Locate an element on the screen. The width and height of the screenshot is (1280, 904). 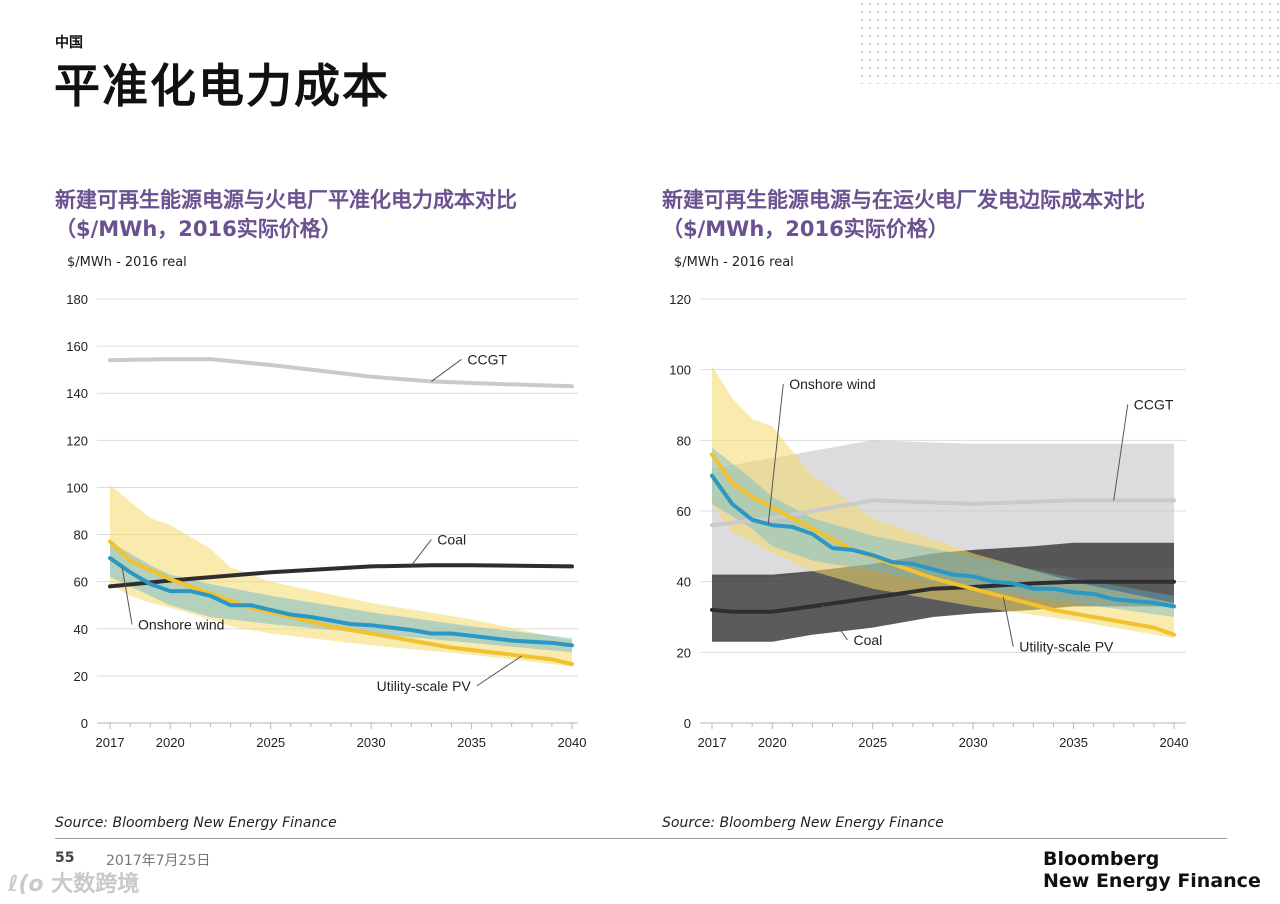
left-y-tick-label-40: 40 is located at coordinates (81, 629).